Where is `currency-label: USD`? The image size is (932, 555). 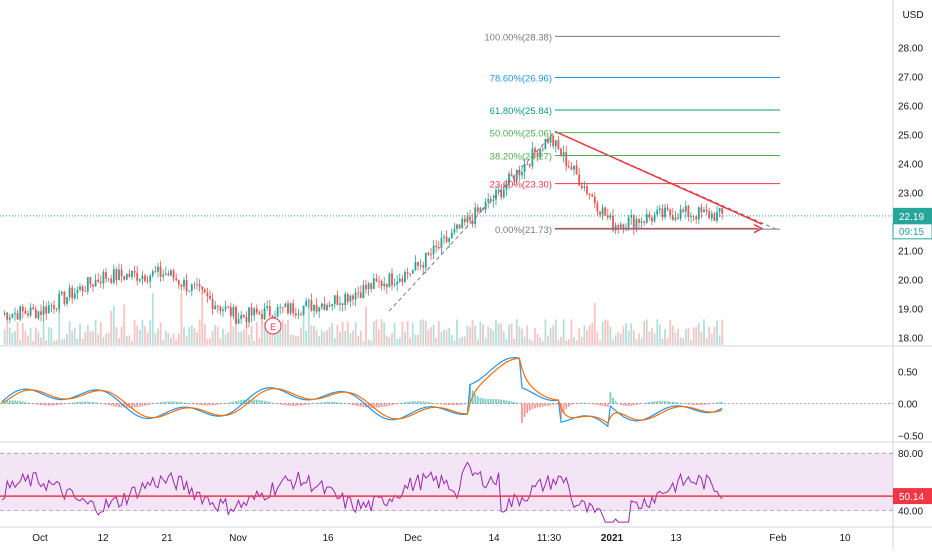 currency-label: USD is located at coordinates (912, 15).